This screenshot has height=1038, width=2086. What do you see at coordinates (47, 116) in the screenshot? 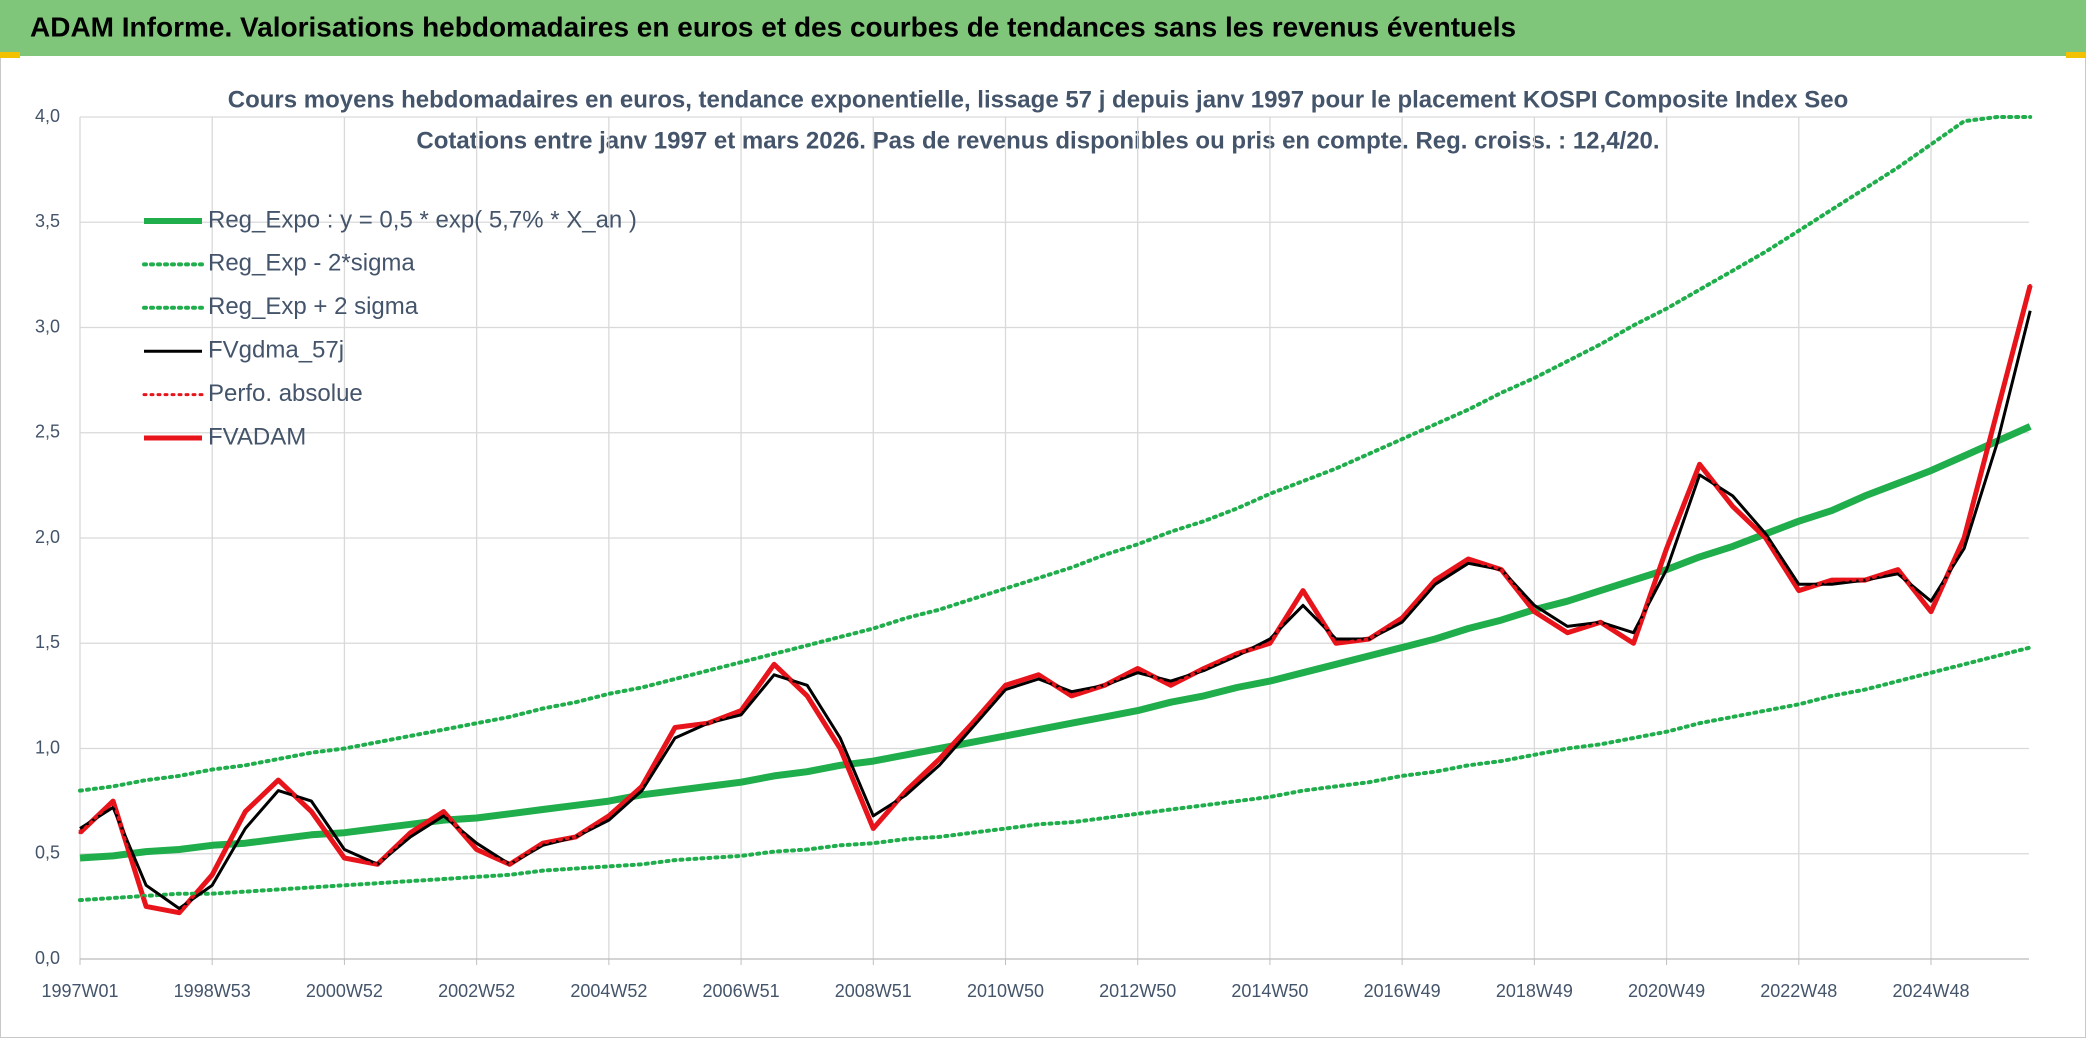
I see `y-tick-label: 4,0` at bounding box center [47, 116].